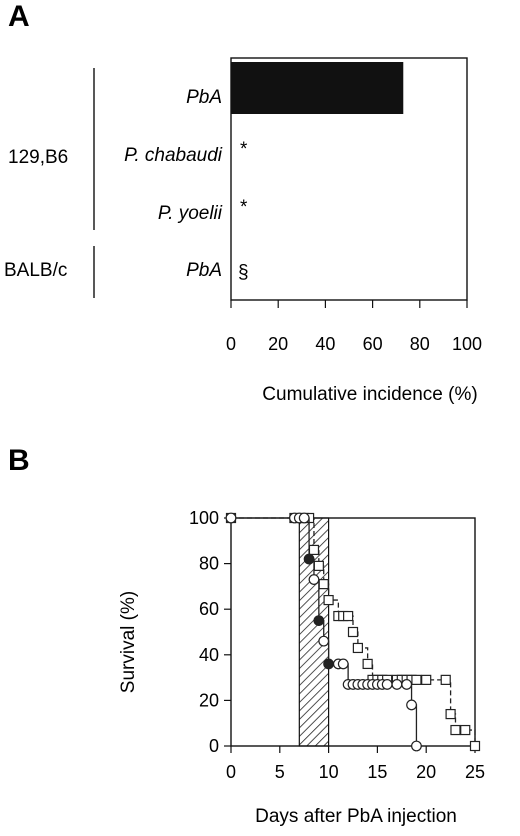 Image resolution: width=520 pixels, height=836 pixels. I want to click on panel-a-letter: A, so click(19, 16).